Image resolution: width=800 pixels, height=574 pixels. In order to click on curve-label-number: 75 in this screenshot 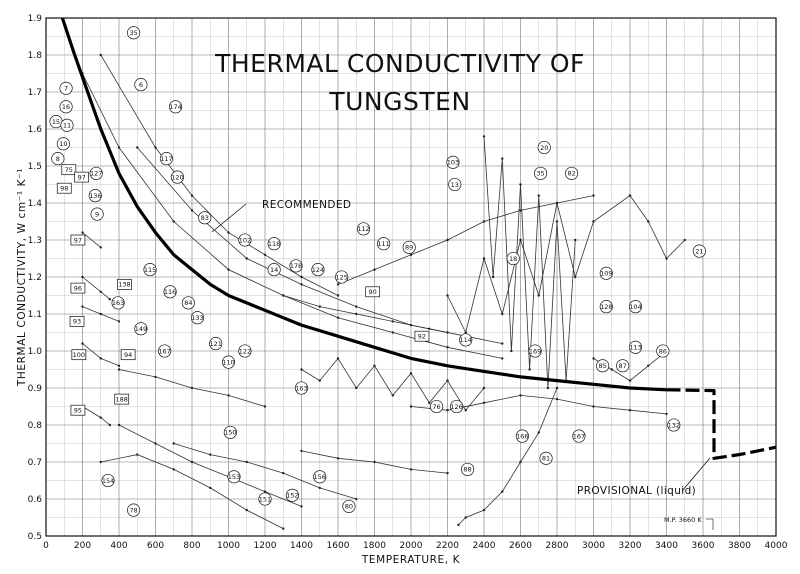, I will do `click(69, 170)`.